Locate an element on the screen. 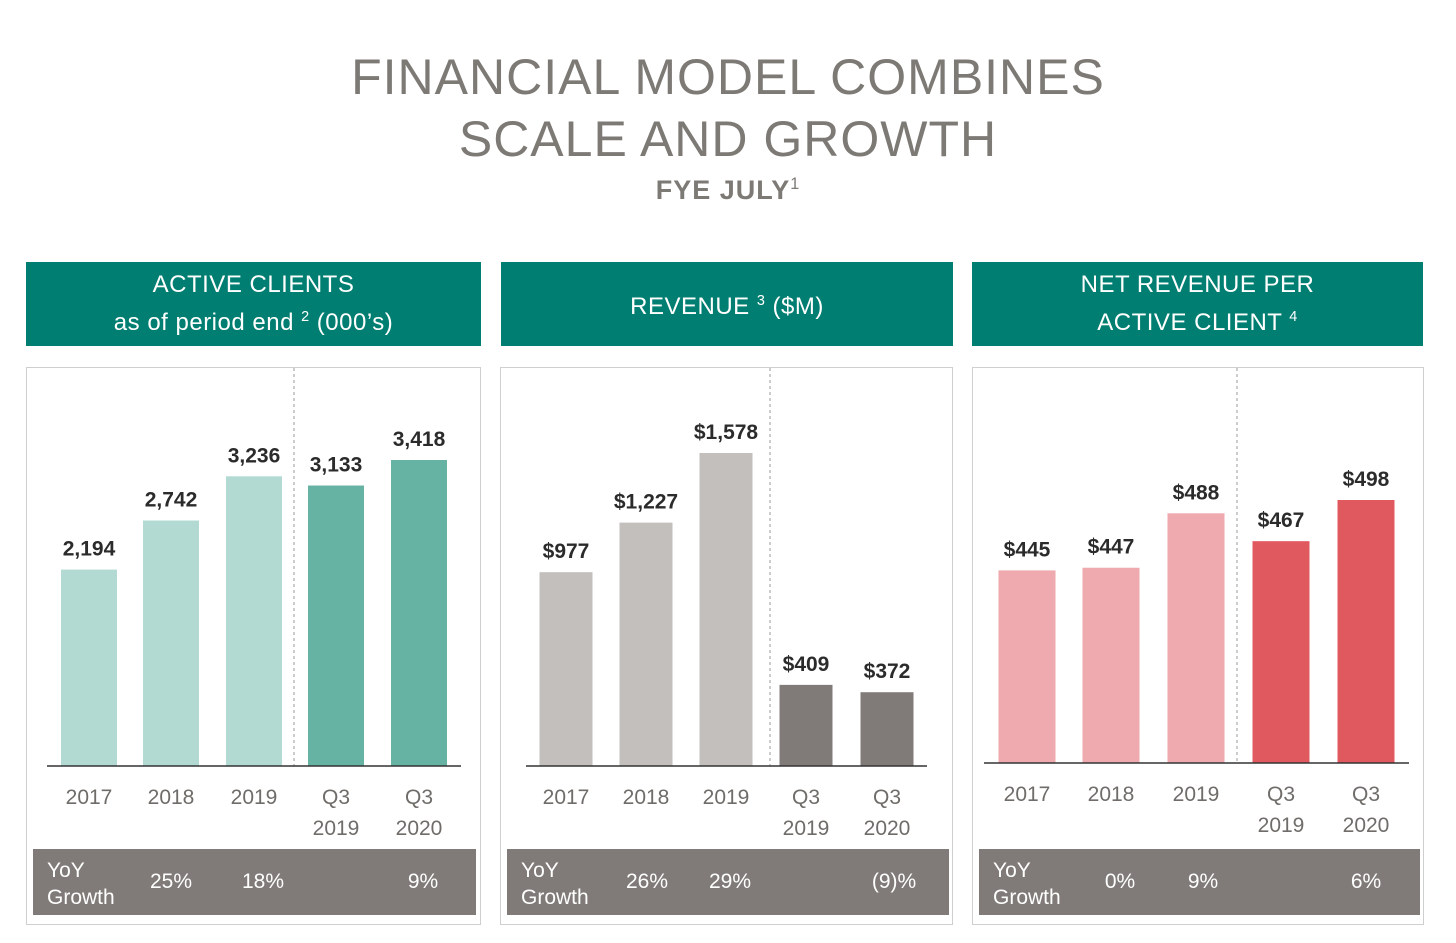 Image resolution: width=1456 pixels, height=943 pixels. yoy-value: 6% is located at coordinates (1366, 881).